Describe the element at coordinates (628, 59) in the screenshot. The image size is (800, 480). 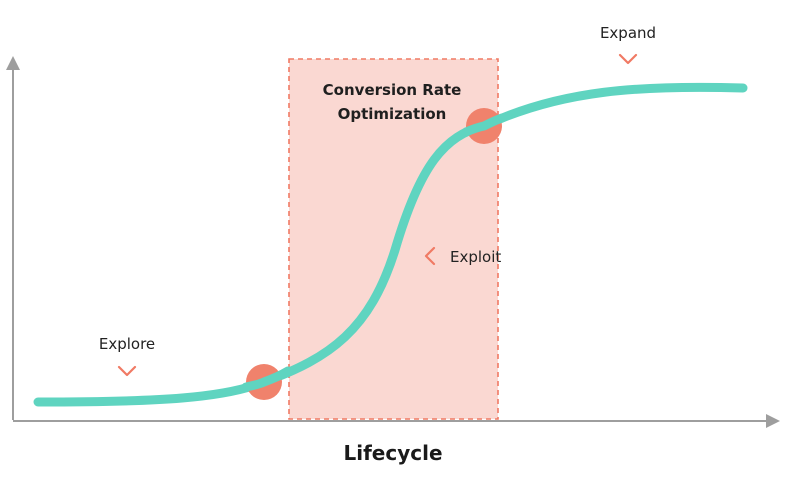
I see `expand-chevron-down-icon` at that location.